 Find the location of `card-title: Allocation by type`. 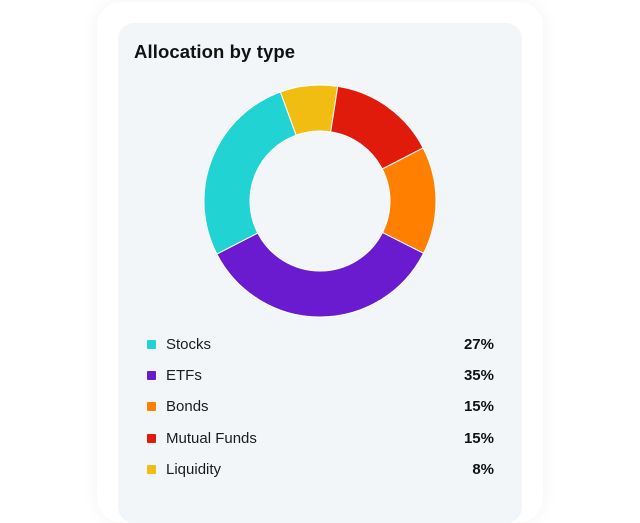

card-title: Allocation by type is located at coordinates (215, 51).